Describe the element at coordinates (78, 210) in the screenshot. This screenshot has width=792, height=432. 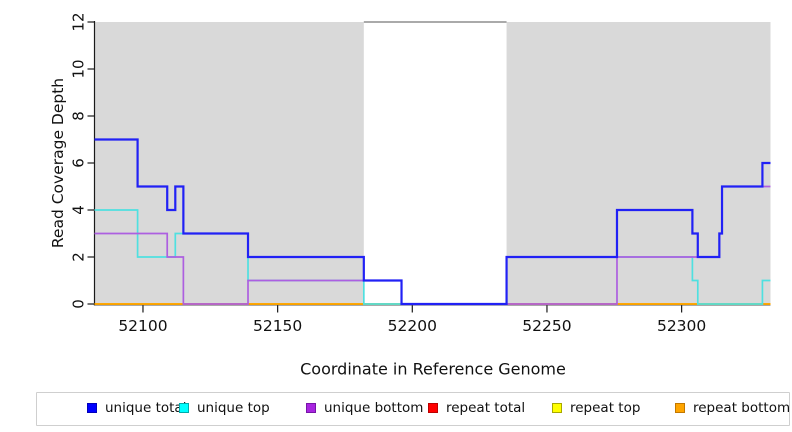
I see `y-tick-label: 4` at that location.